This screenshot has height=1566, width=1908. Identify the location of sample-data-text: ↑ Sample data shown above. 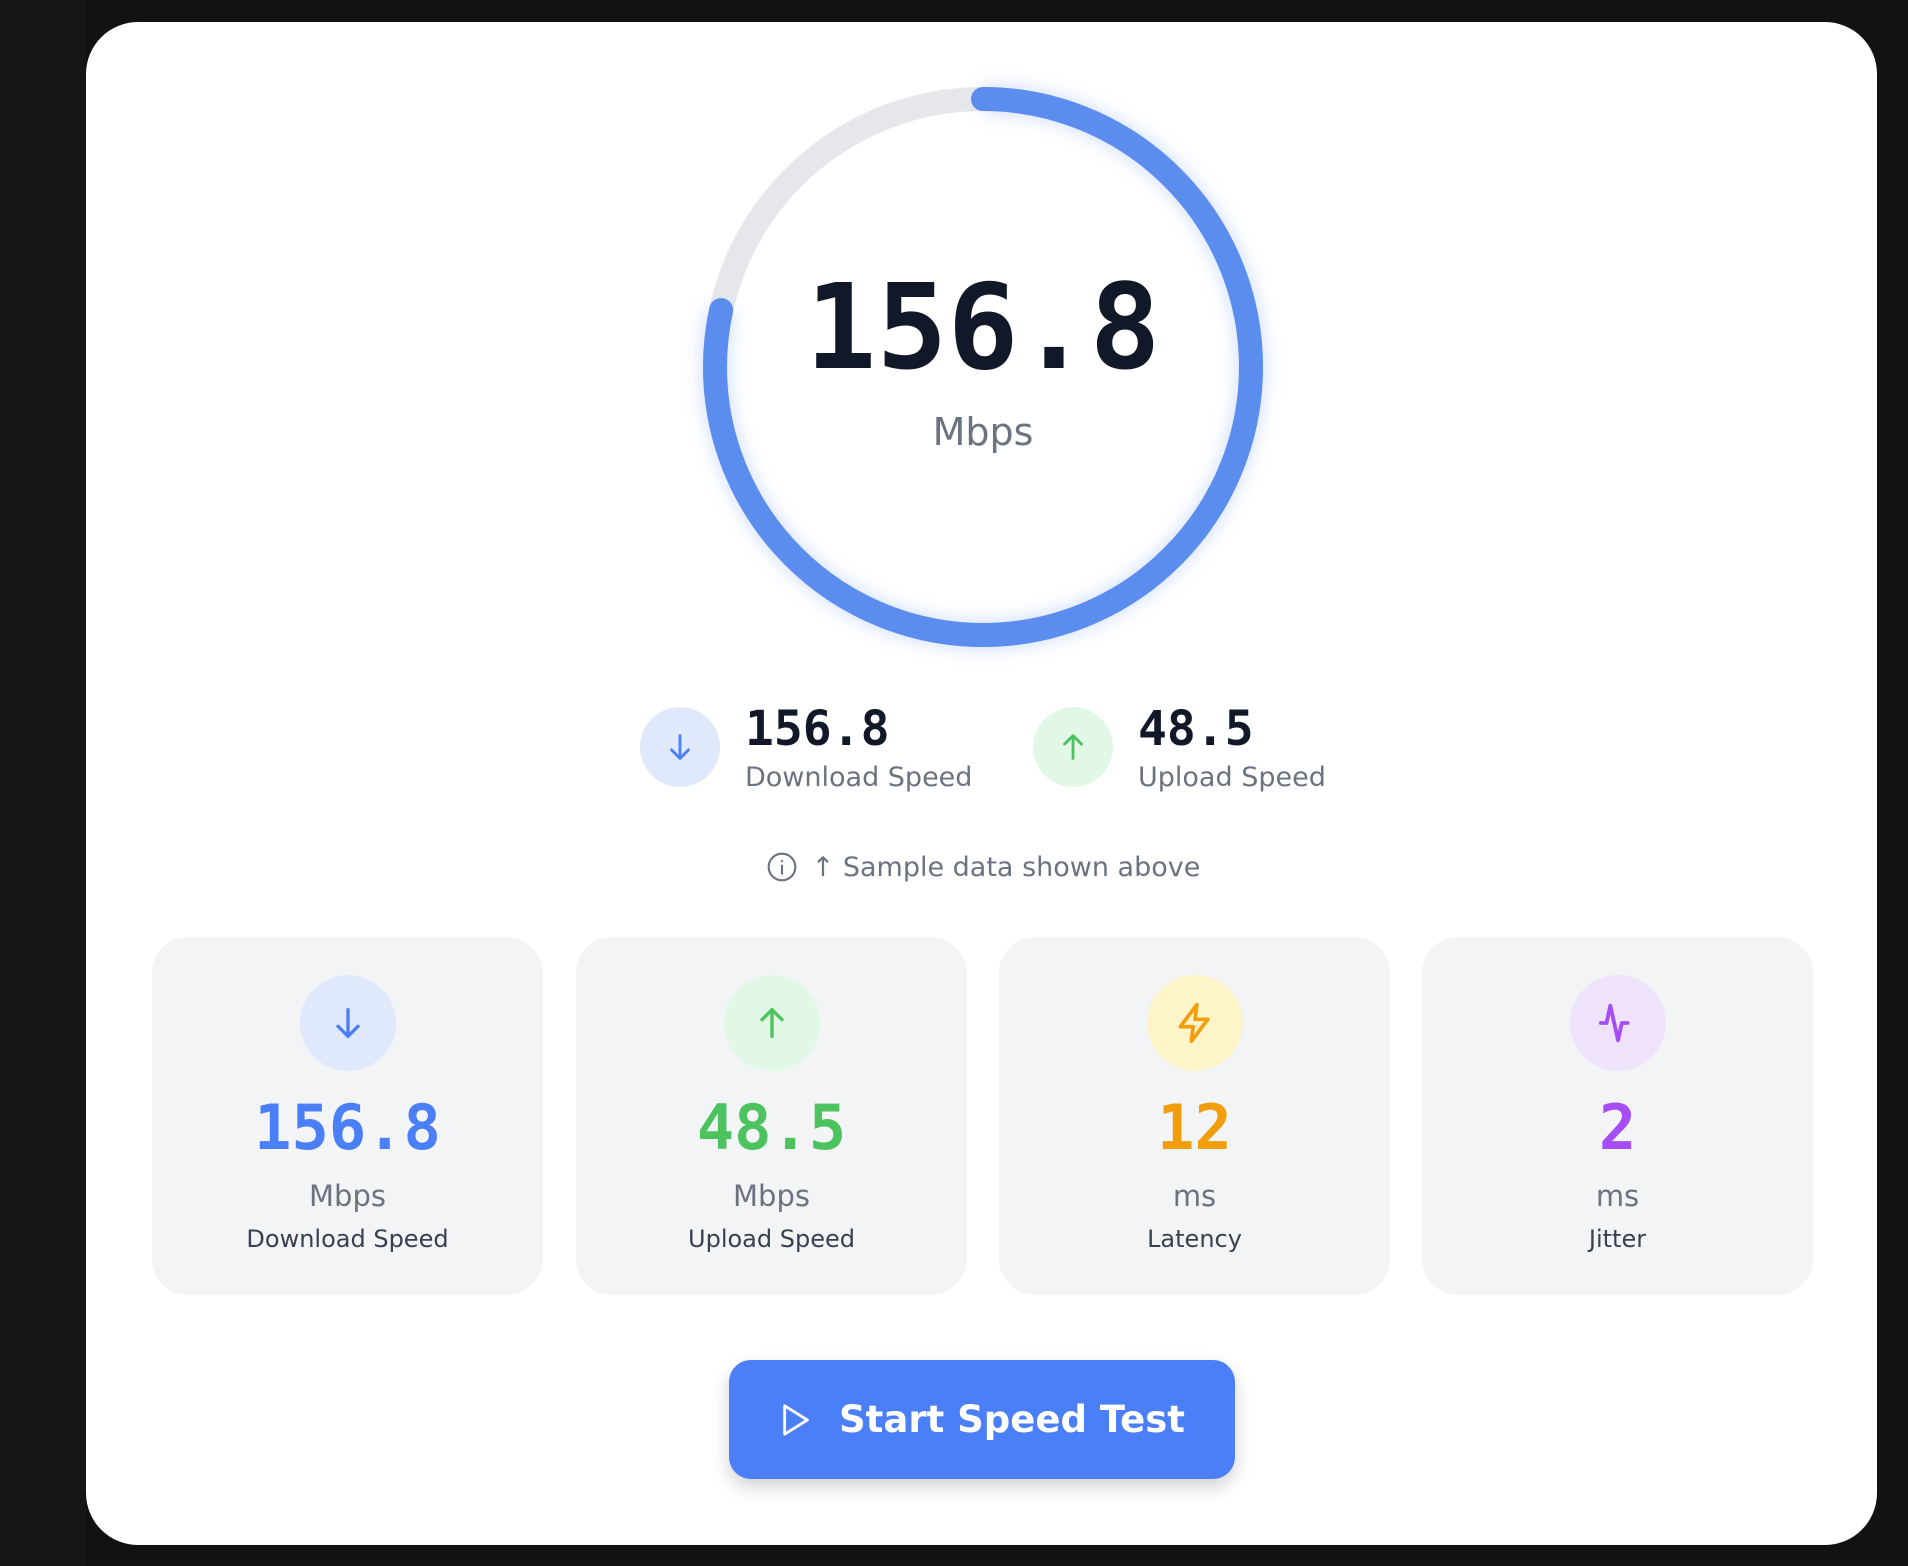
(1006, 867).